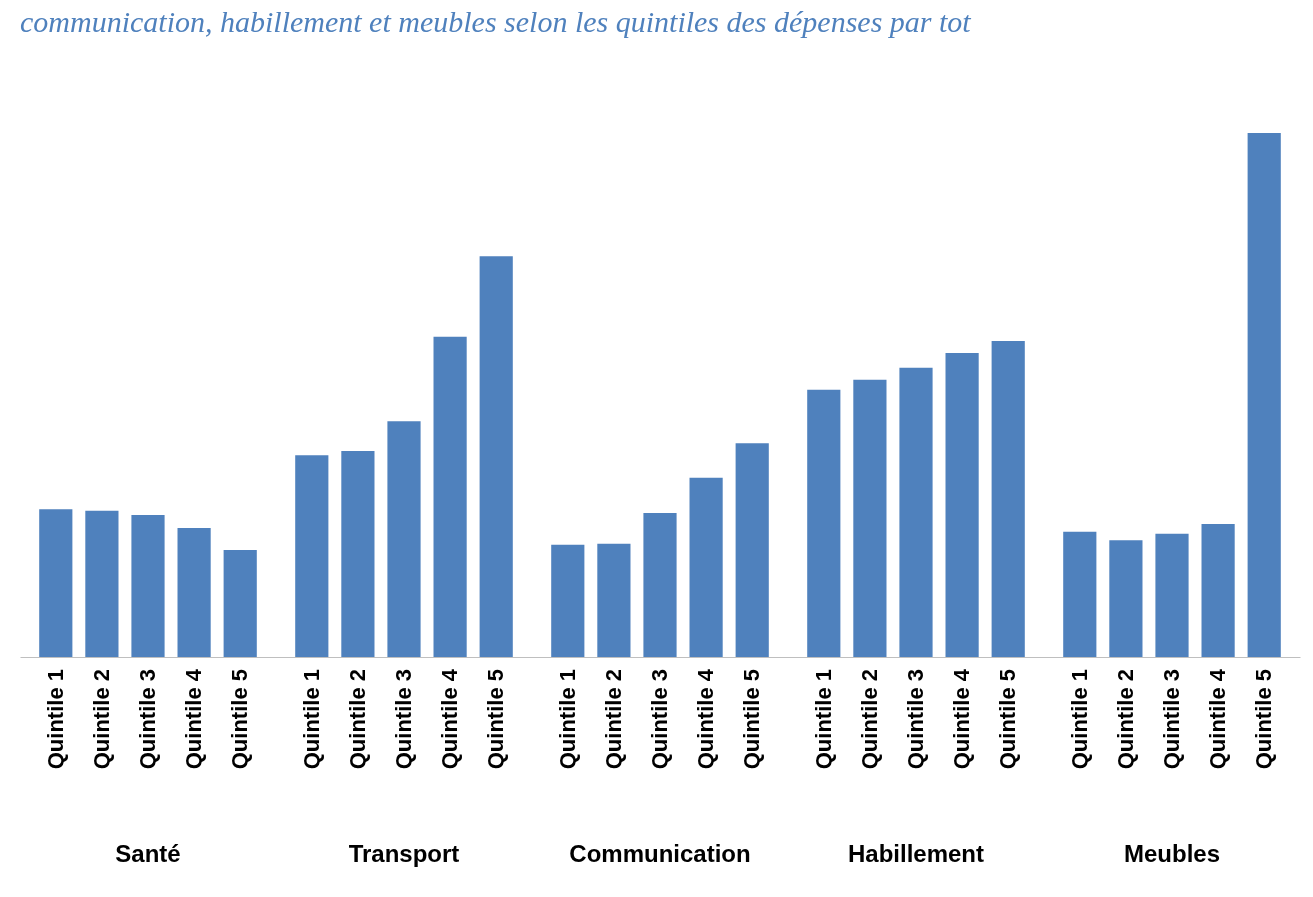 This screenshot has width=1313, height=897. What do you see at coordinates (148, 853) in the screenshot?
I see `x-tick-label: Santé` at bounding box center [148, 853].